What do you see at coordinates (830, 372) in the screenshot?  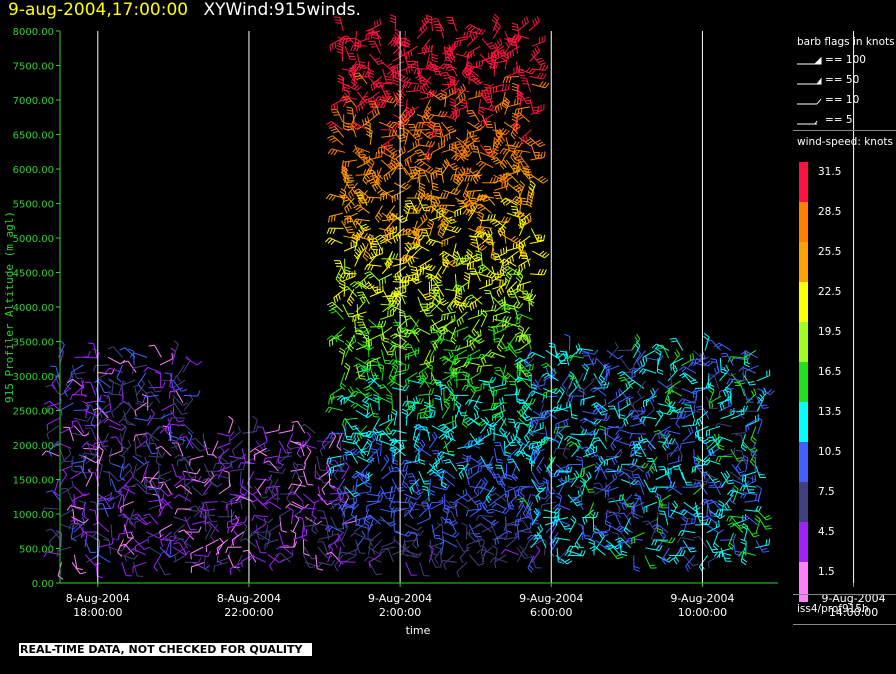 I see `speed-label: 16.5` at bounding box center [830, 372].